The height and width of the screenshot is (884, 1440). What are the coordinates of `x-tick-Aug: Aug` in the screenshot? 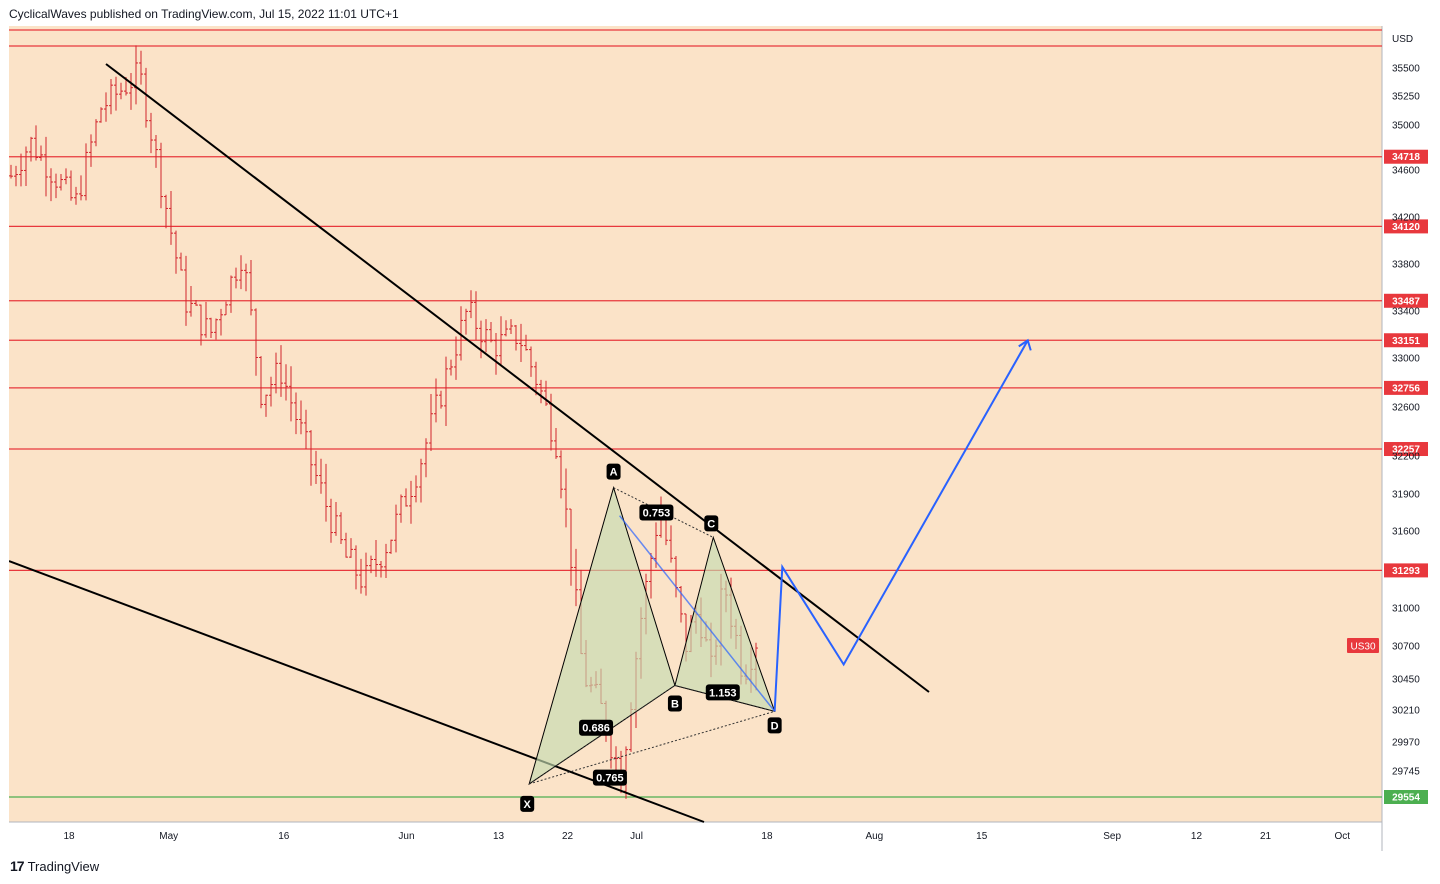 It's located at (874, 836).